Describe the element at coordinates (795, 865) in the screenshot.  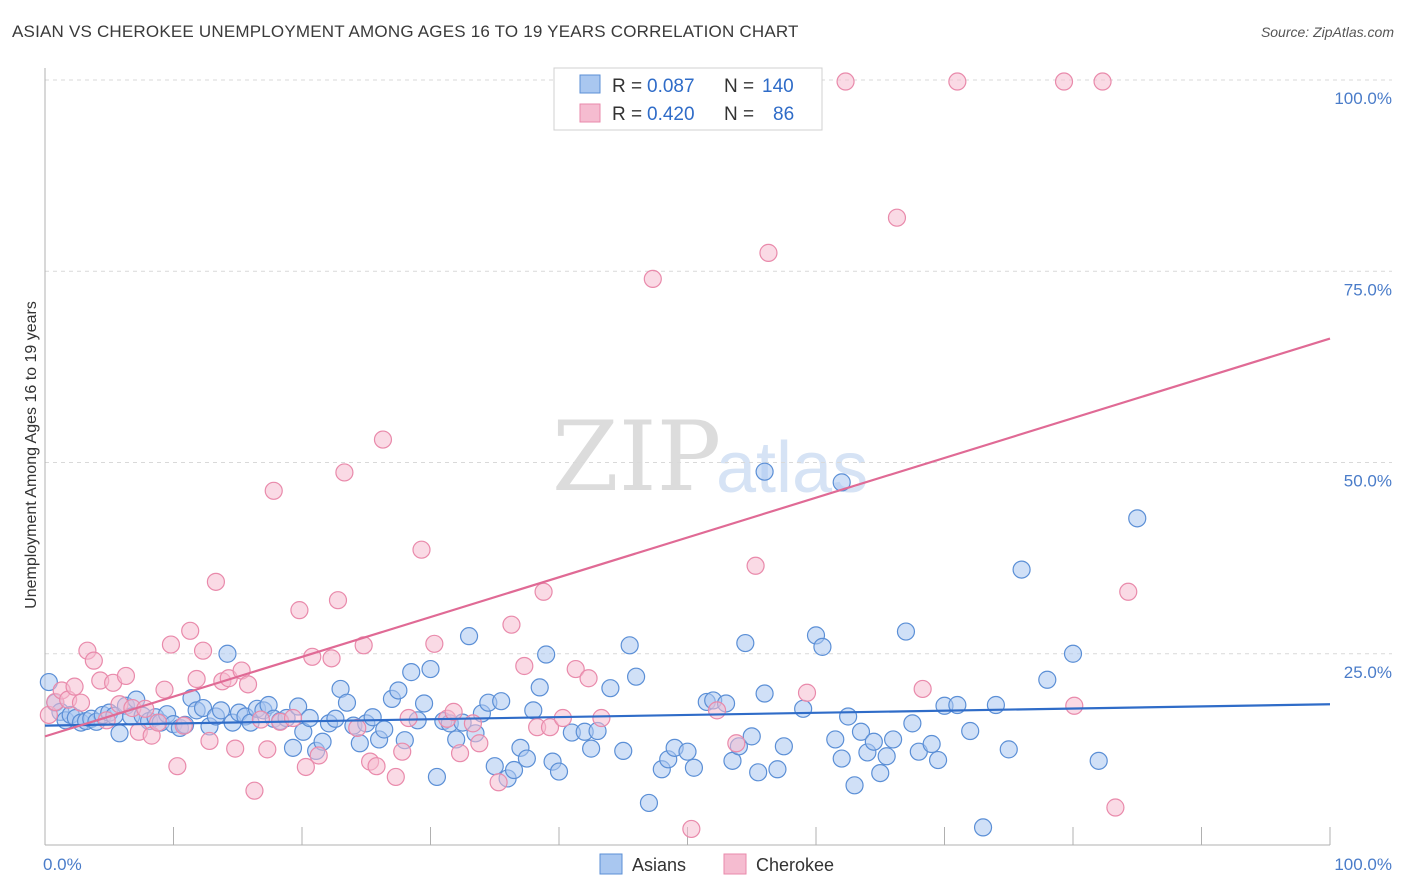
I see `bottom-legend-cherokee: Cherokee` at that location.